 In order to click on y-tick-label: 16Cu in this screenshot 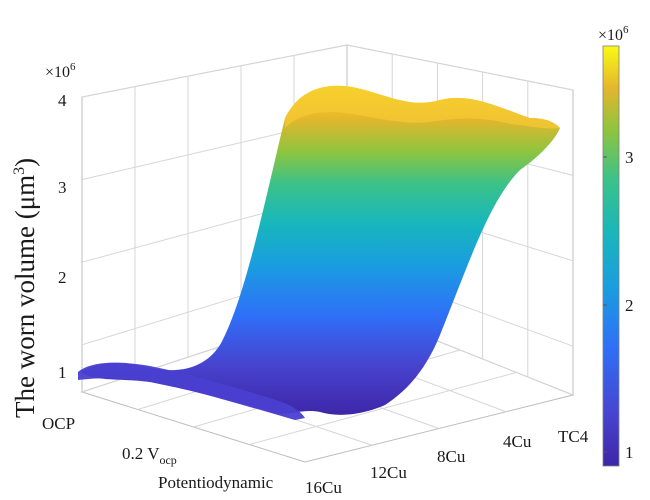, I will do `click(323, 487)`.